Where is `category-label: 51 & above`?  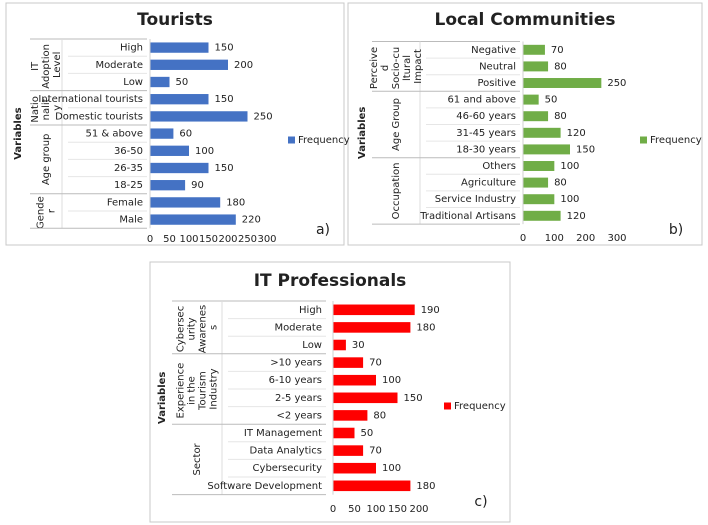
category-label: 51 & above is located at coordinates (114, 134).